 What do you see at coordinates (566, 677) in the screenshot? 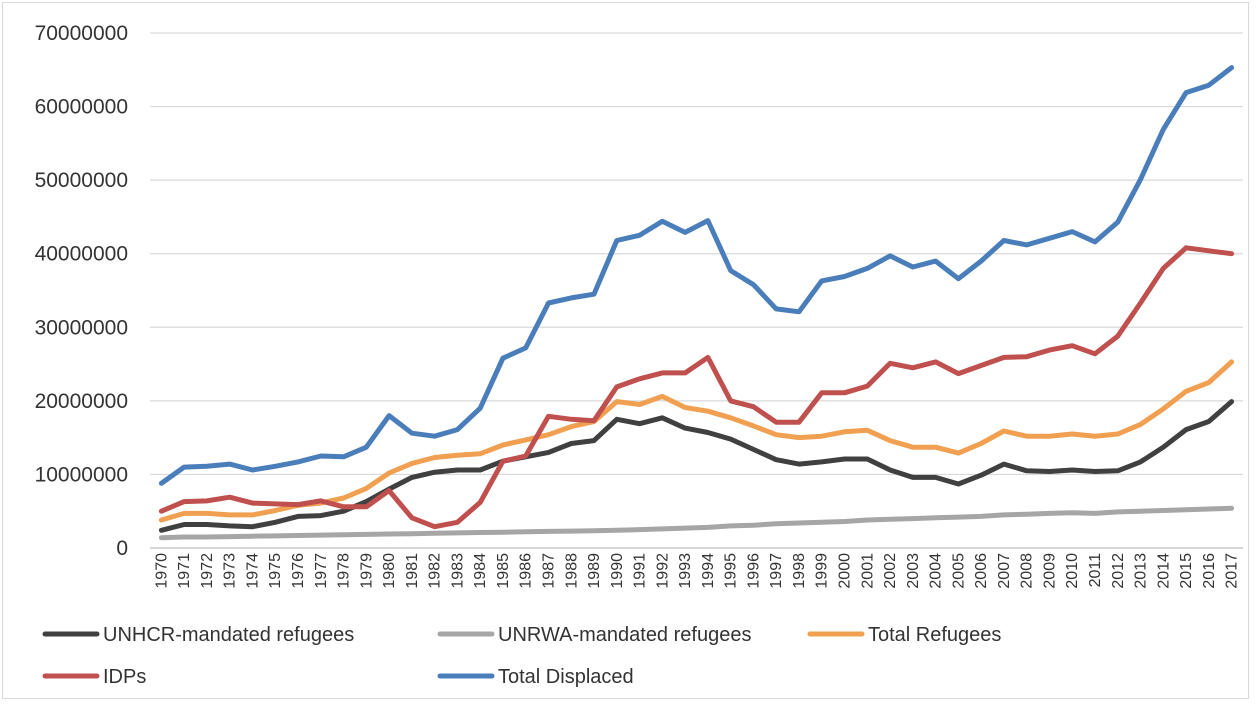
I see `legend-label: Total Displaced` at bounding box center [566, 677].